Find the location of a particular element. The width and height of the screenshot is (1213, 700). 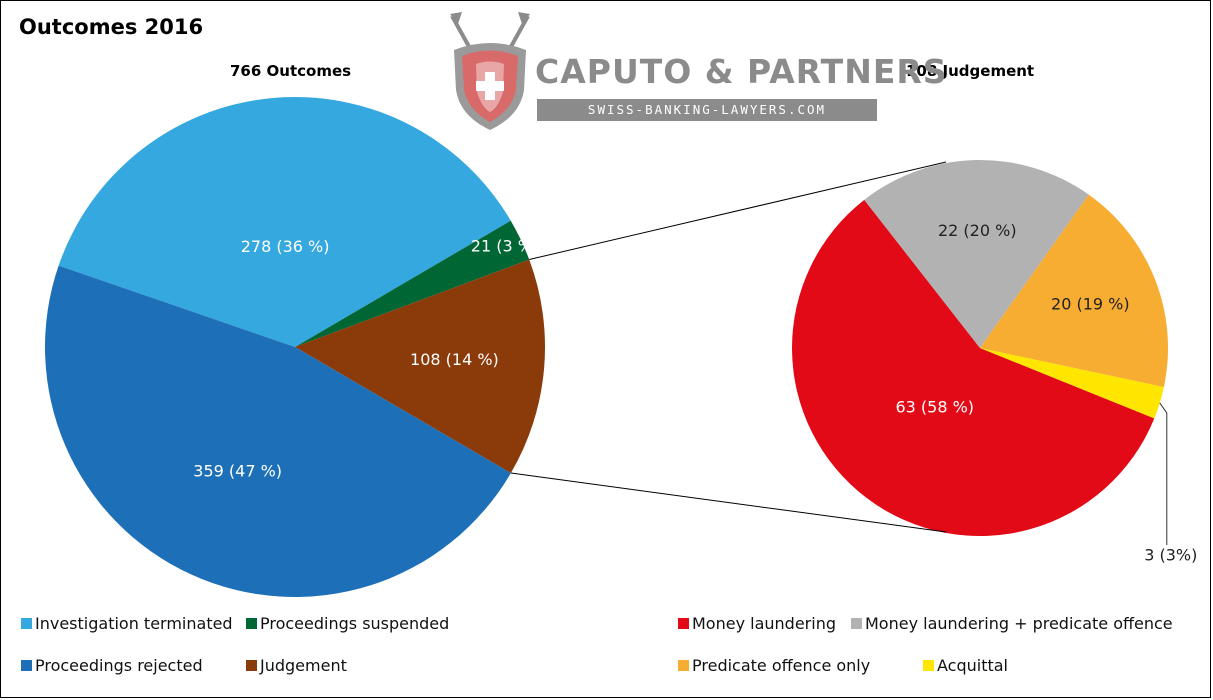

legend-label: Money laundering + predicate offence is located at coordinates (1019, 623).